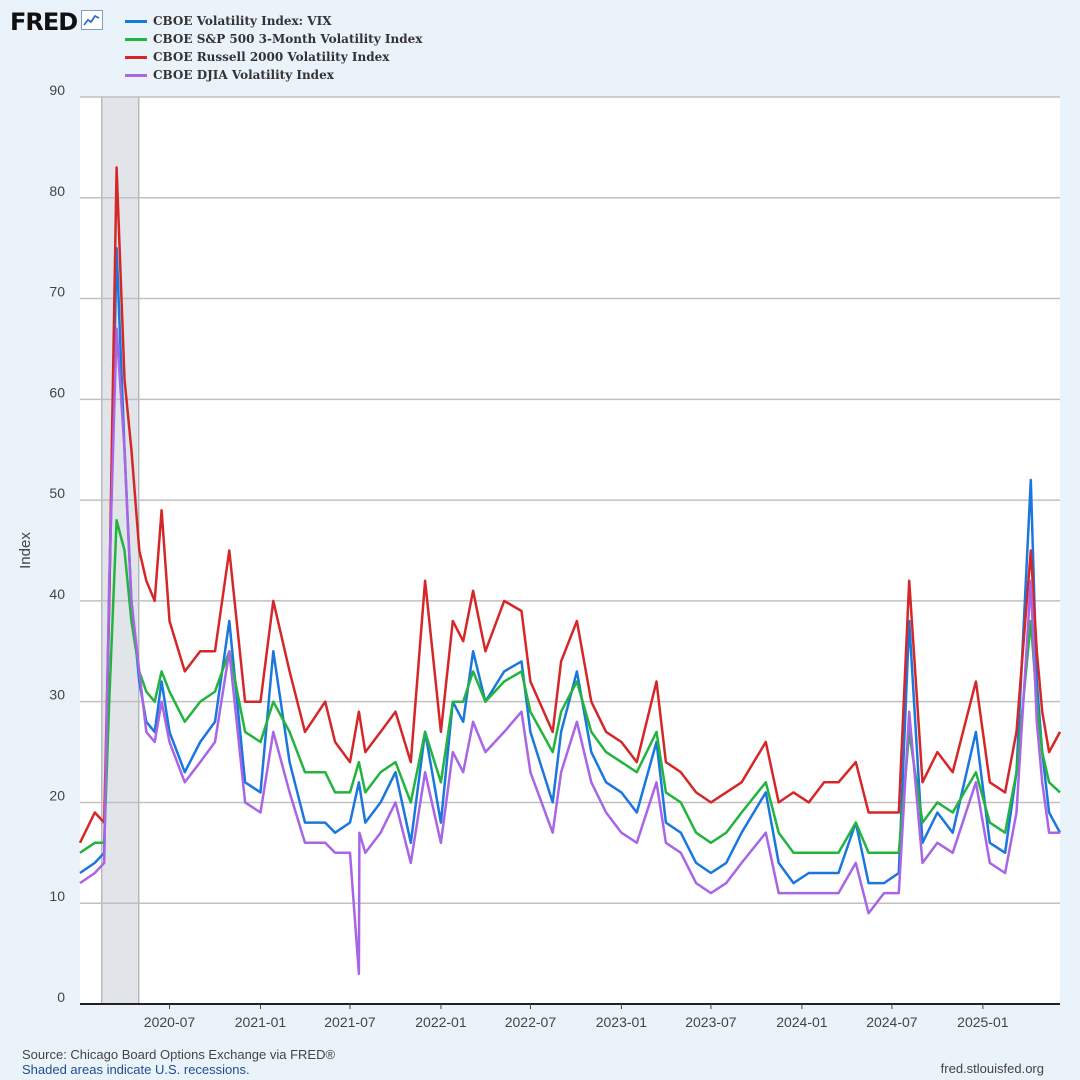 The image size is (1080, 1080). What do you see at coordinates (136, 1069) in the screenshot?
I see `recession-note-link: Shaded areas indicate U.S. recessions.` at bounding box center [136, 1069].